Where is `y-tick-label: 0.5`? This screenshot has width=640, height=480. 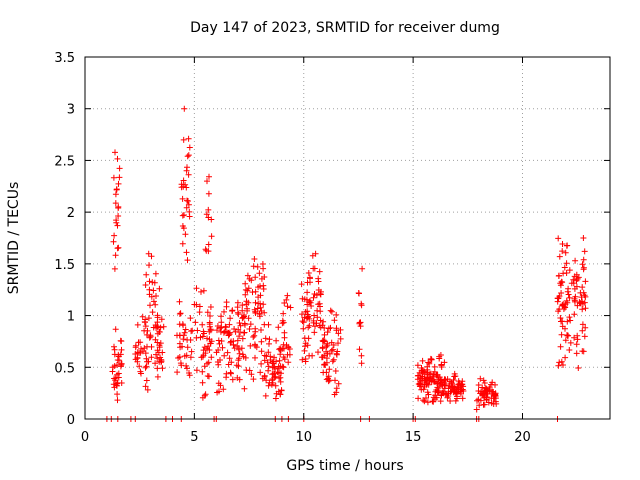 y-tick-label: 0.5 is located at coordinates (64, 368).